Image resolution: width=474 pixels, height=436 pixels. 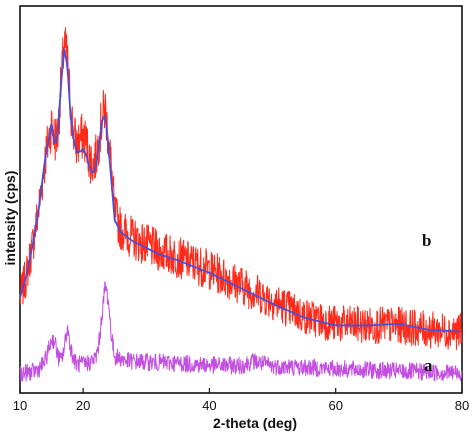 What do you see at coordinates (255, 423) in the screenshot?
I see `x-axis-title: 2-theta (deg)` at bounding box center [255, 423].